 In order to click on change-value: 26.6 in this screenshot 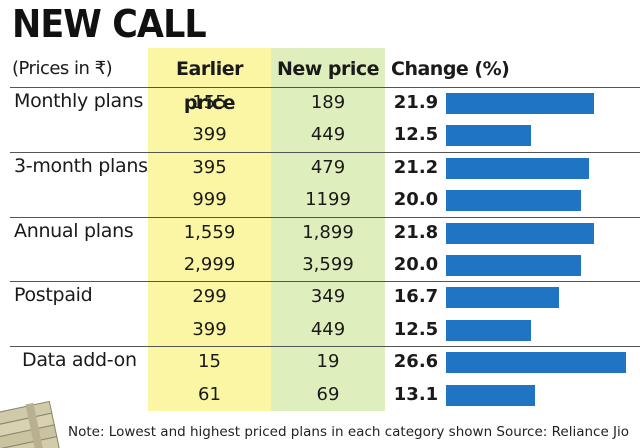, I will do `click(416, 362)`.